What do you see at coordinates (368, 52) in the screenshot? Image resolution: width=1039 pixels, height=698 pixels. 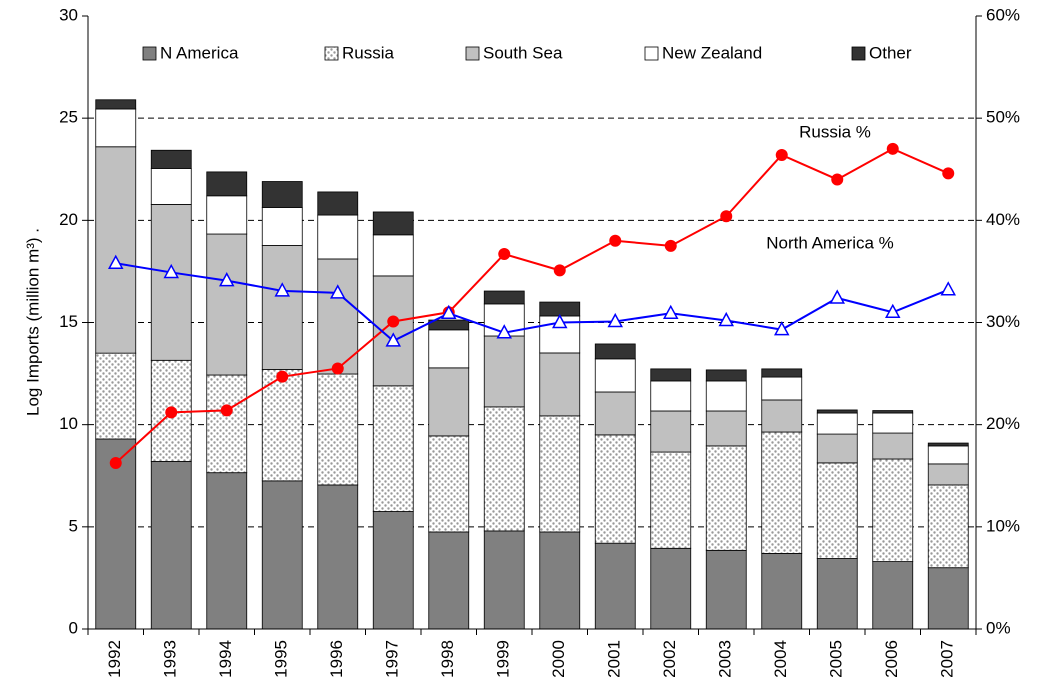 I see `legend-label: Russia` at bounding box center [368, 52].